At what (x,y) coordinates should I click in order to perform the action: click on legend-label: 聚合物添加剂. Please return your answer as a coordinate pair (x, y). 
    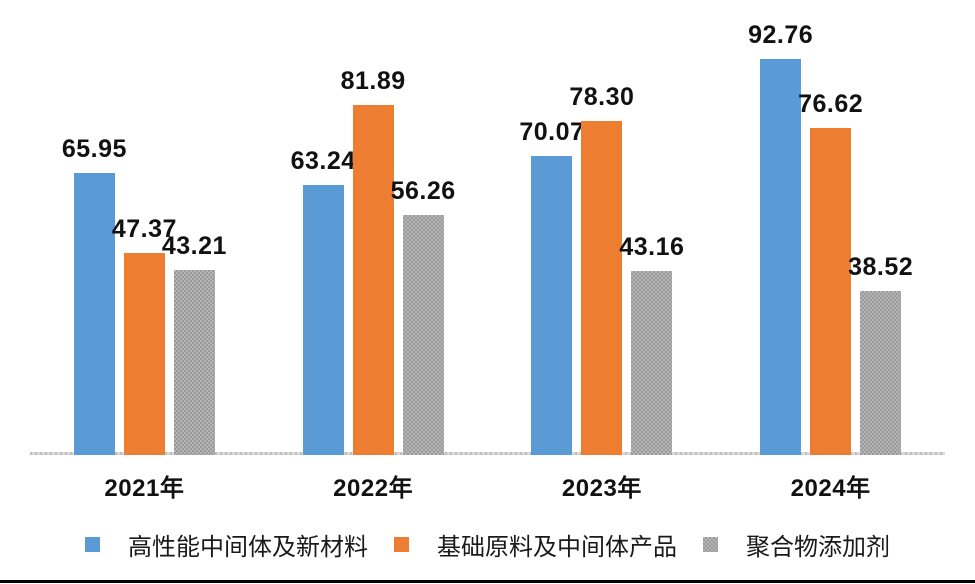
    Looking at the image, I should click on (818, 547).